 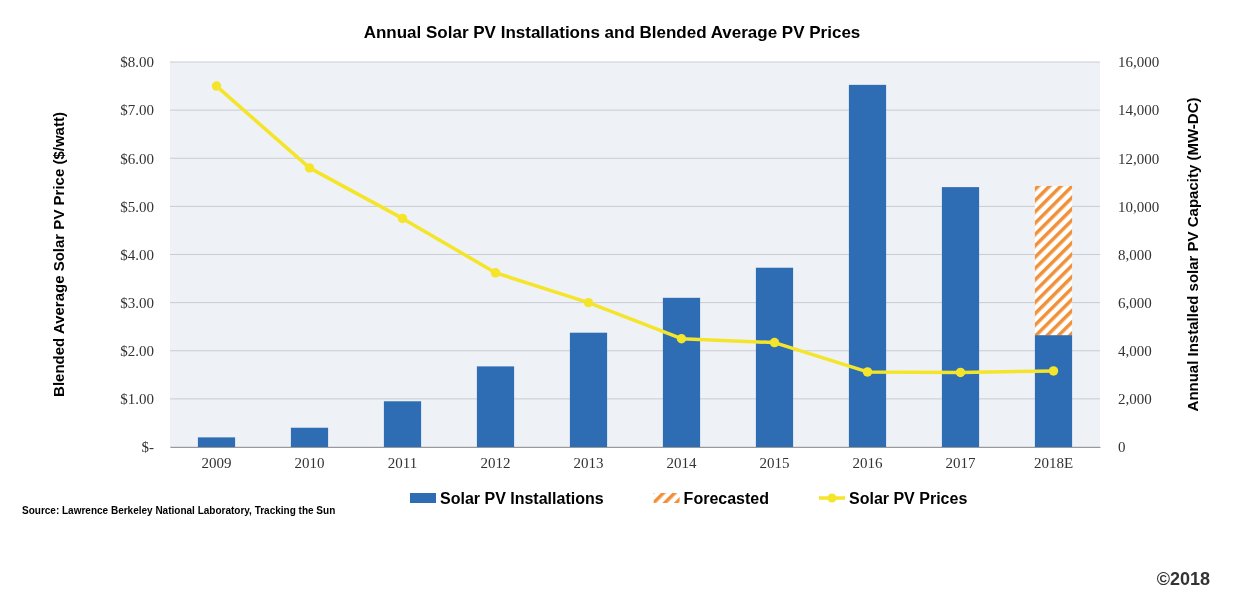 I want to click on y-tick-label: $8.00, so click(x=137, y=62).